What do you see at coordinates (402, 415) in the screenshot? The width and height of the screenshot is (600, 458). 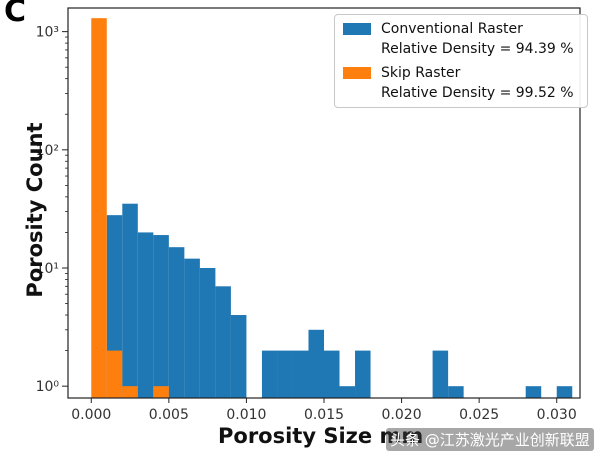 I see `x-tick-label: 0.020` at bounding box center [402, 415].